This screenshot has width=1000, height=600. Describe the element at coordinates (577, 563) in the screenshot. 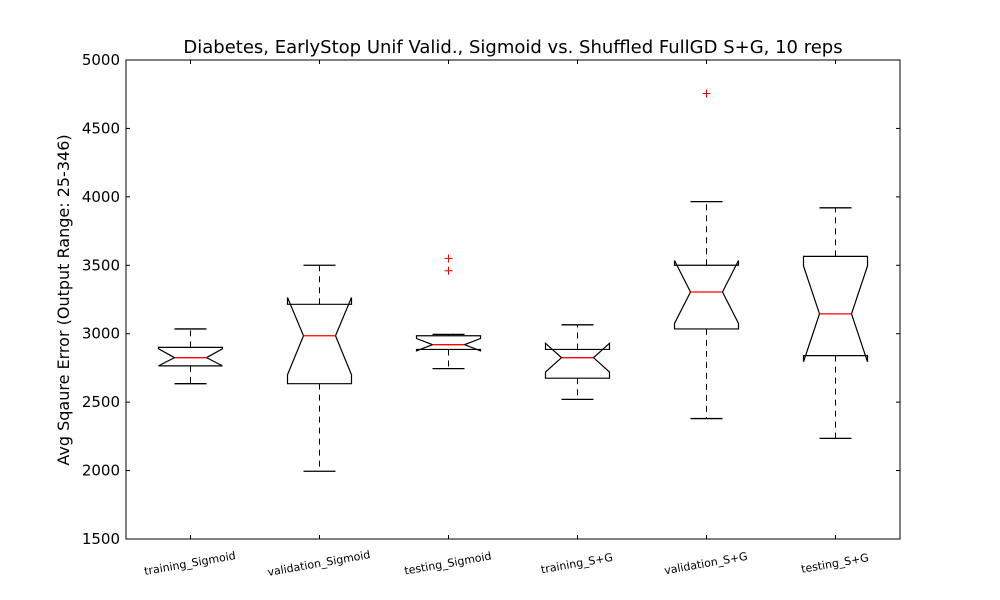

I see `x-tick-label: training_S+G` at that location.